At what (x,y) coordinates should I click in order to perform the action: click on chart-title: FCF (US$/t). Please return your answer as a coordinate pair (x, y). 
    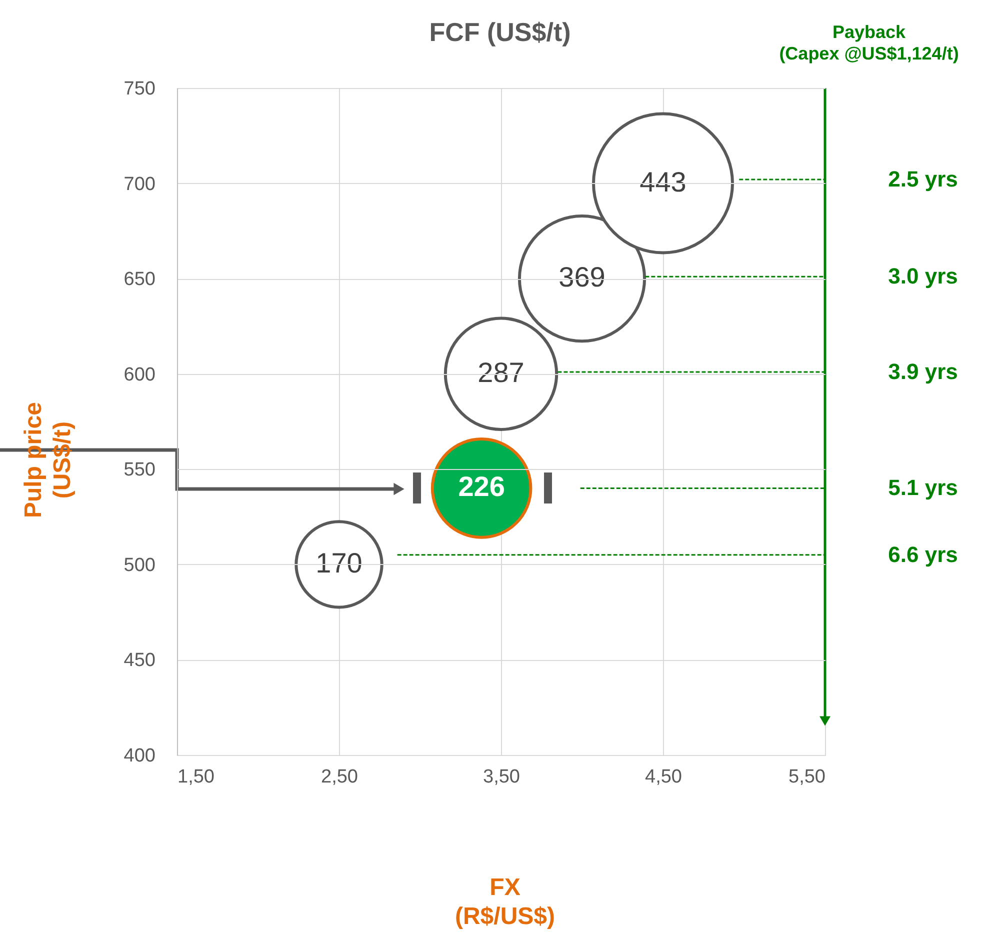
    Looking at the image, I should click on (500, 32).